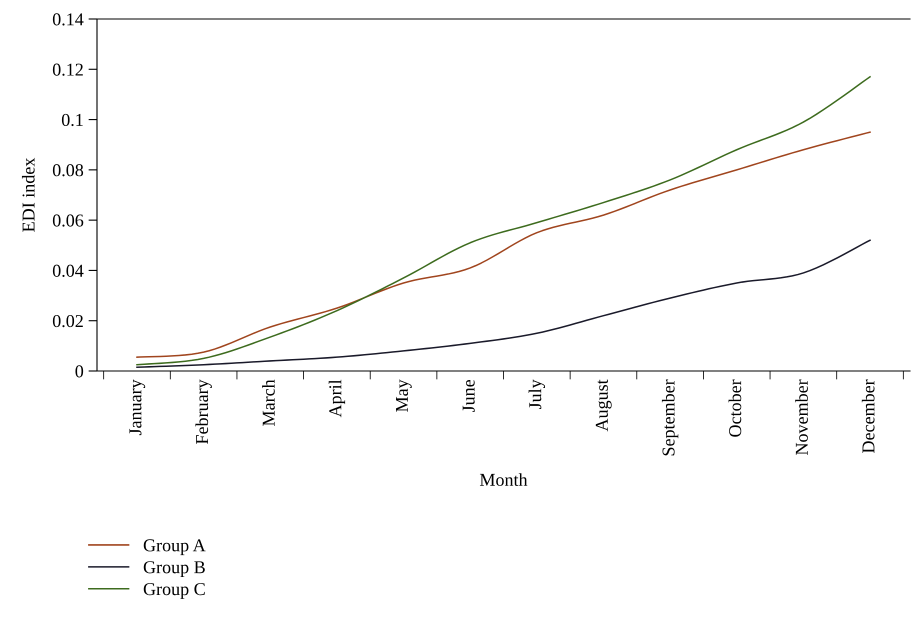  Describe the element at coordinates (468, 396) in the screenshot. I see `x-tick-label: June` at that location.